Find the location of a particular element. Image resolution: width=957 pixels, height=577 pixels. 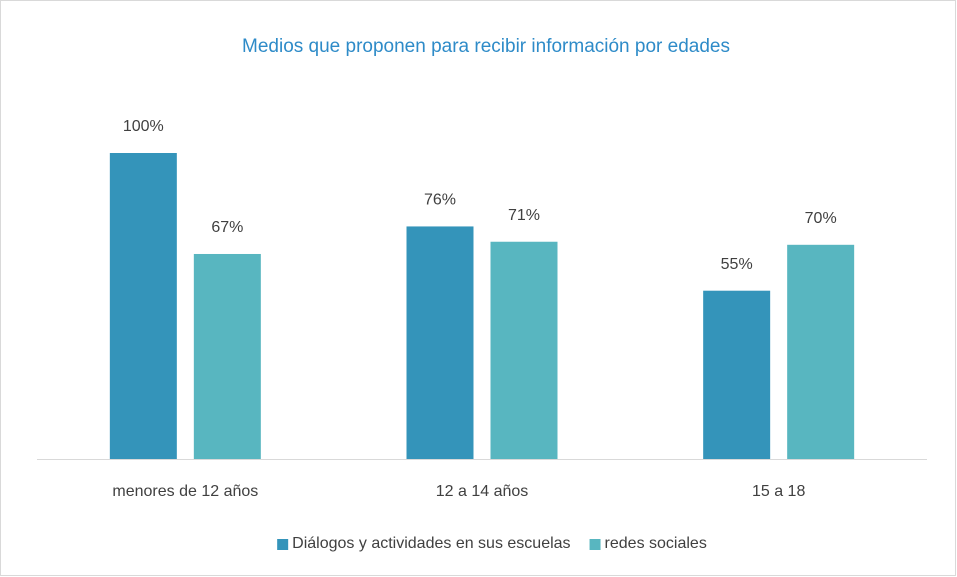

data-label: 76% is located at coordinates (440, 200).